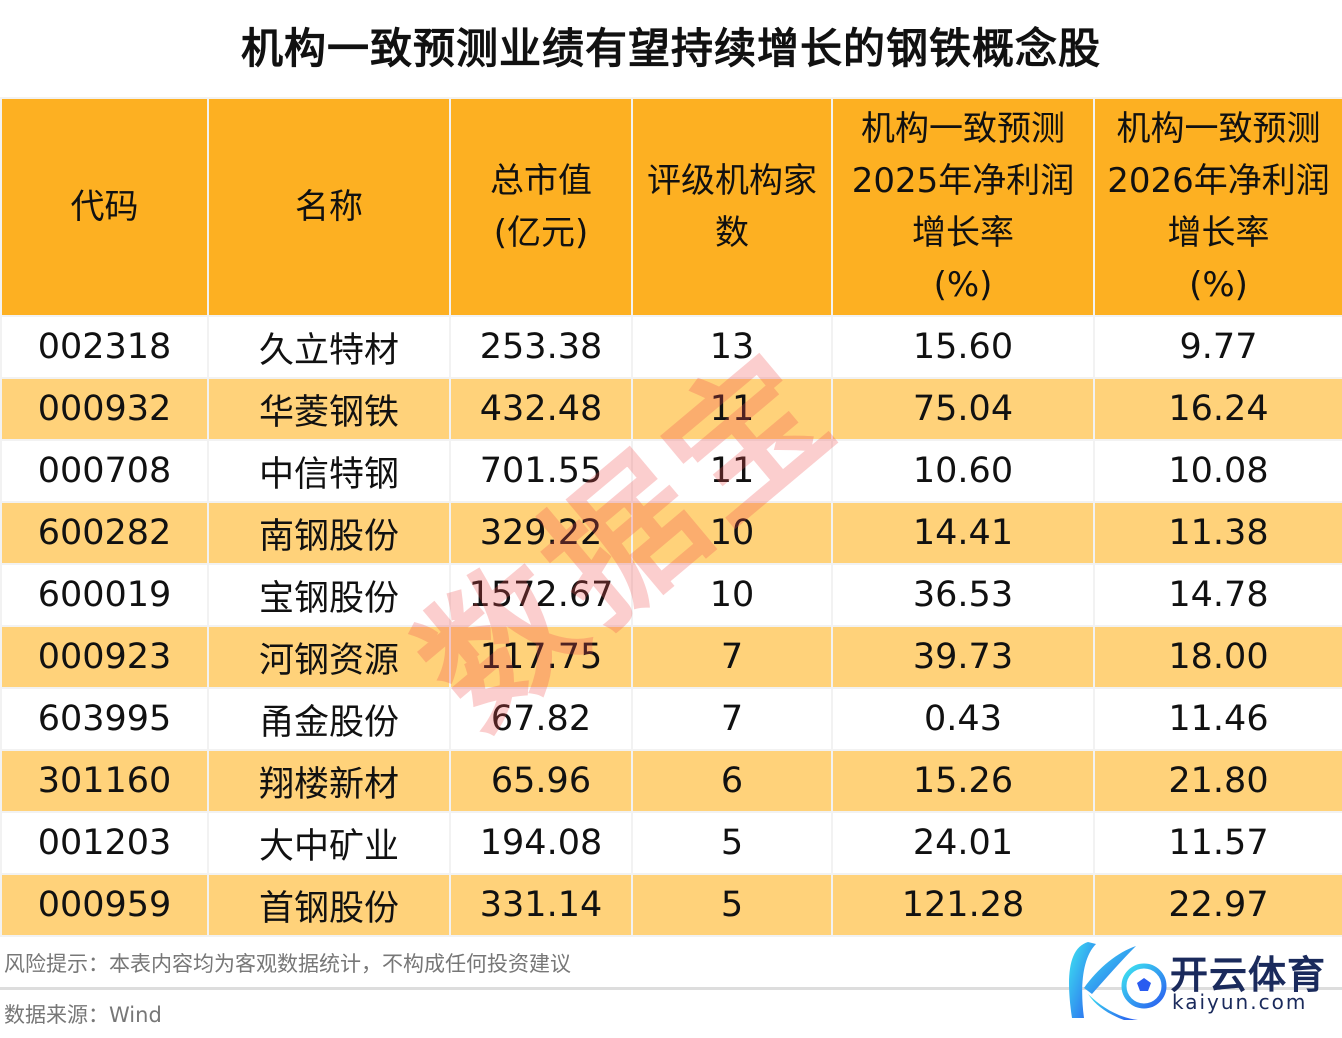 The image size is (1342, 1038). I want to click on table-cell: 15.26, so click(963, 781).